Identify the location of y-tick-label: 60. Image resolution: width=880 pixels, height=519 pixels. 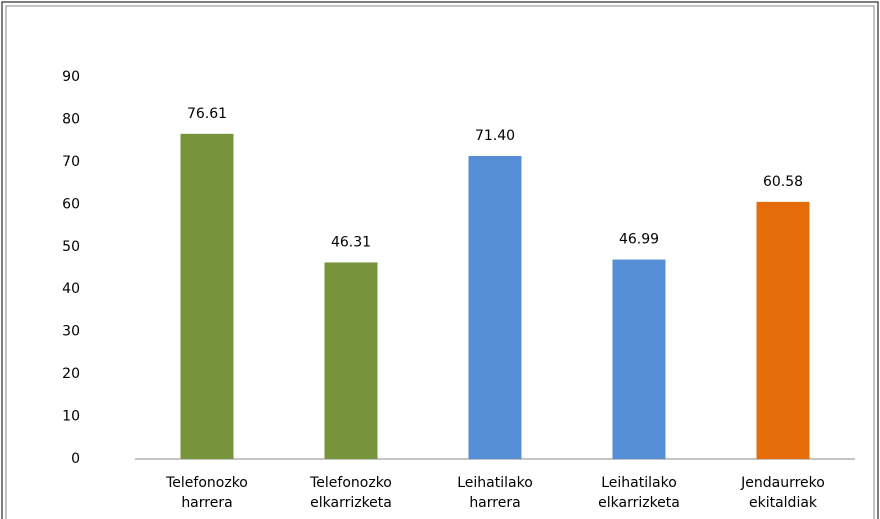
(71, 204).